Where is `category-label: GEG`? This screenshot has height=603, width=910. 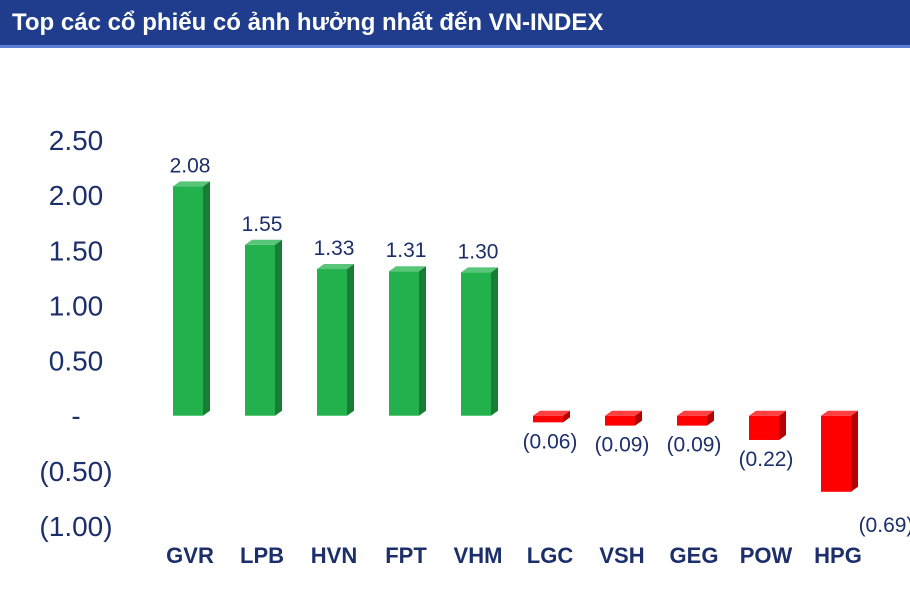
category-label: GEG is located at coordinates (694, 555).